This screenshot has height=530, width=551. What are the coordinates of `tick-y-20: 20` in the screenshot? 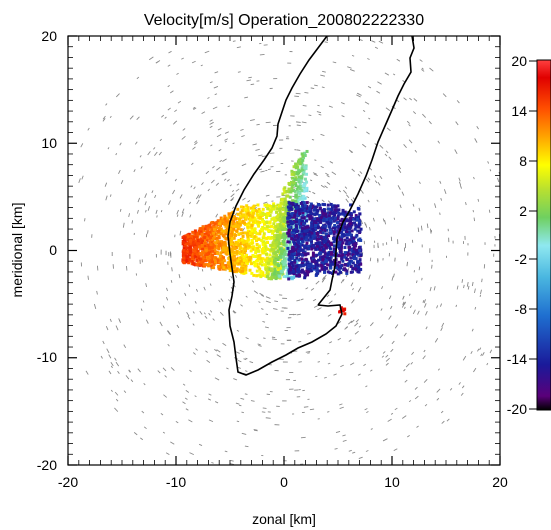 It's located at (49, 36).